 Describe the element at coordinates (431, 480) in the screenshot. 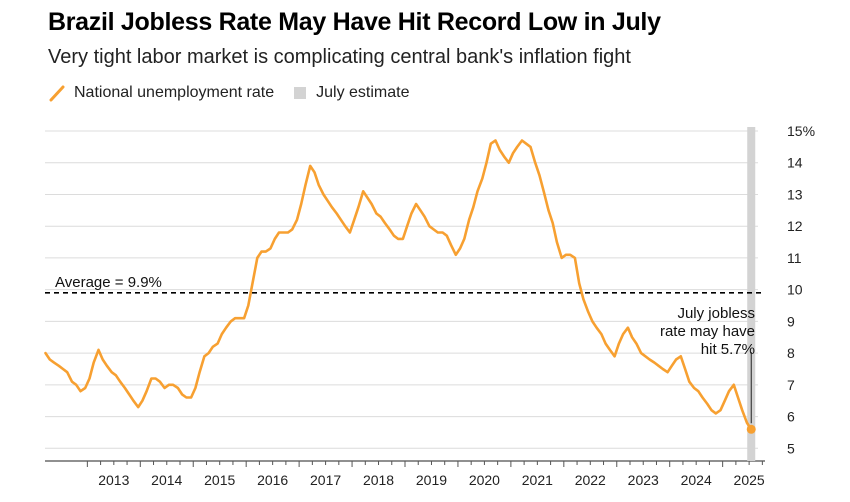

I see `x-tick-label: 2019` at that location.